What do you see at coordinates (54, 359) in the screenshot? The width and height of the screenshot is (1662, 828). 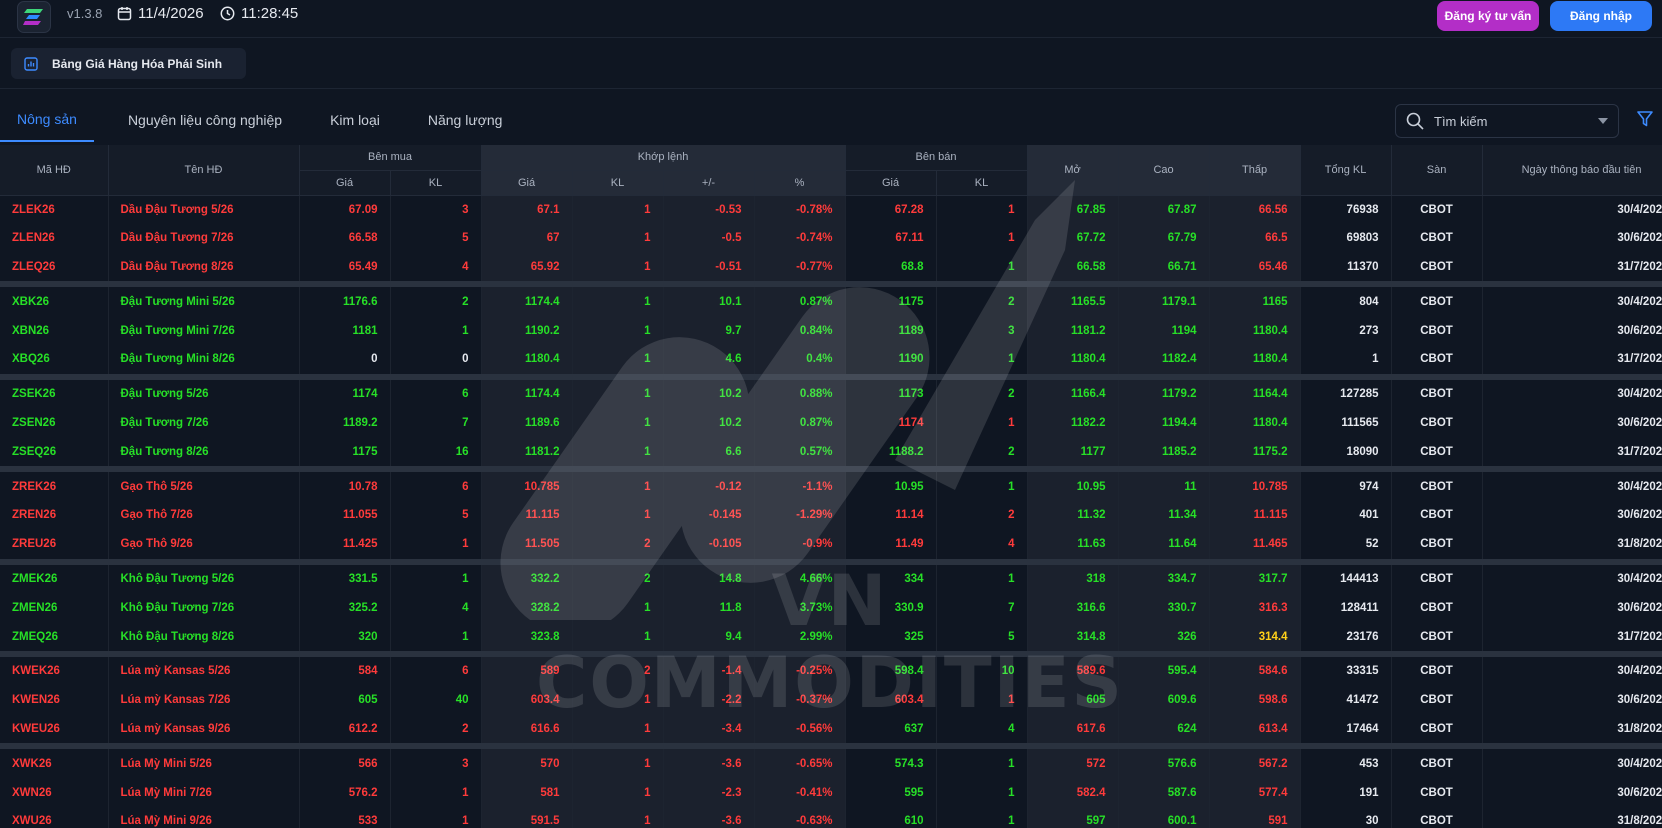 I see `cell-code: XBQ26` at bounding box center [54, 359].